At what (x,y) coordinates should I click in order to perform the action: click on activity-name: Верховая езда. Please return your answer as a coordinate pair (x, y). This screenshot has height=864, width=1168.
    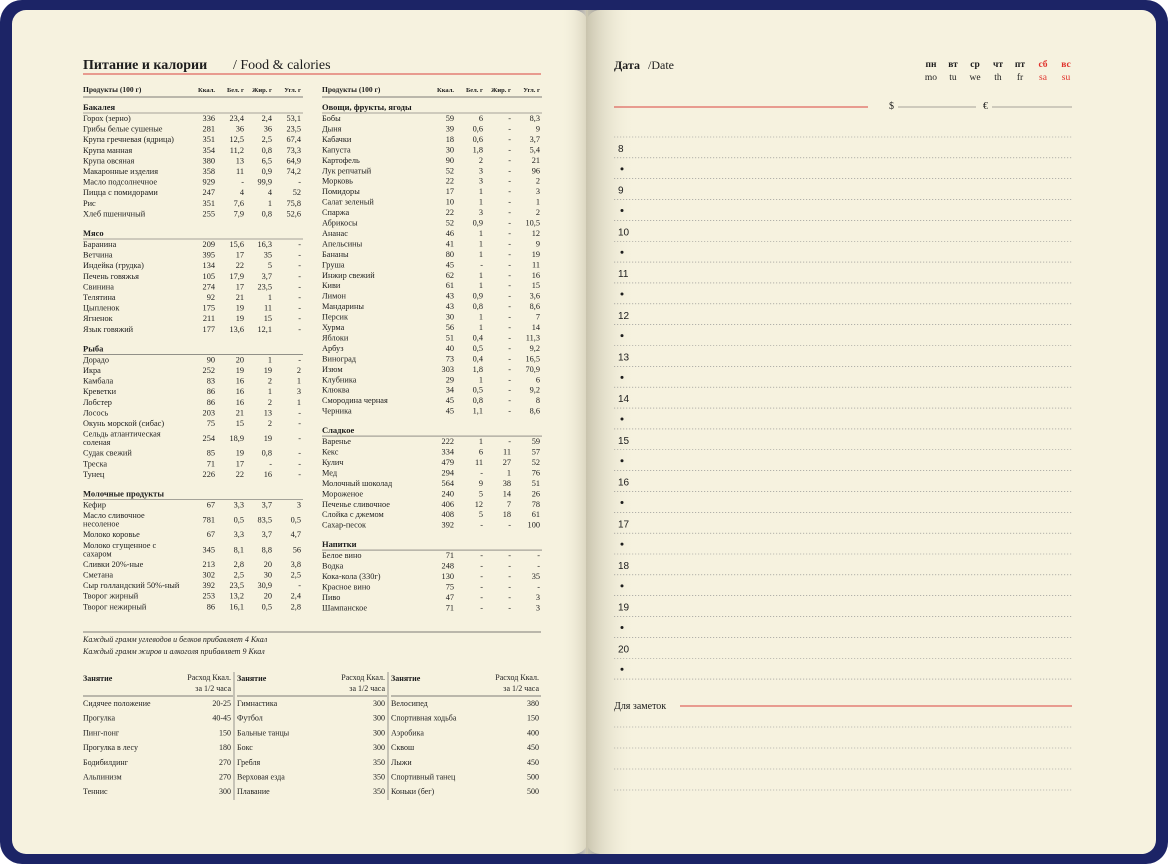
    Looking at the image, I should click on (261, 777).